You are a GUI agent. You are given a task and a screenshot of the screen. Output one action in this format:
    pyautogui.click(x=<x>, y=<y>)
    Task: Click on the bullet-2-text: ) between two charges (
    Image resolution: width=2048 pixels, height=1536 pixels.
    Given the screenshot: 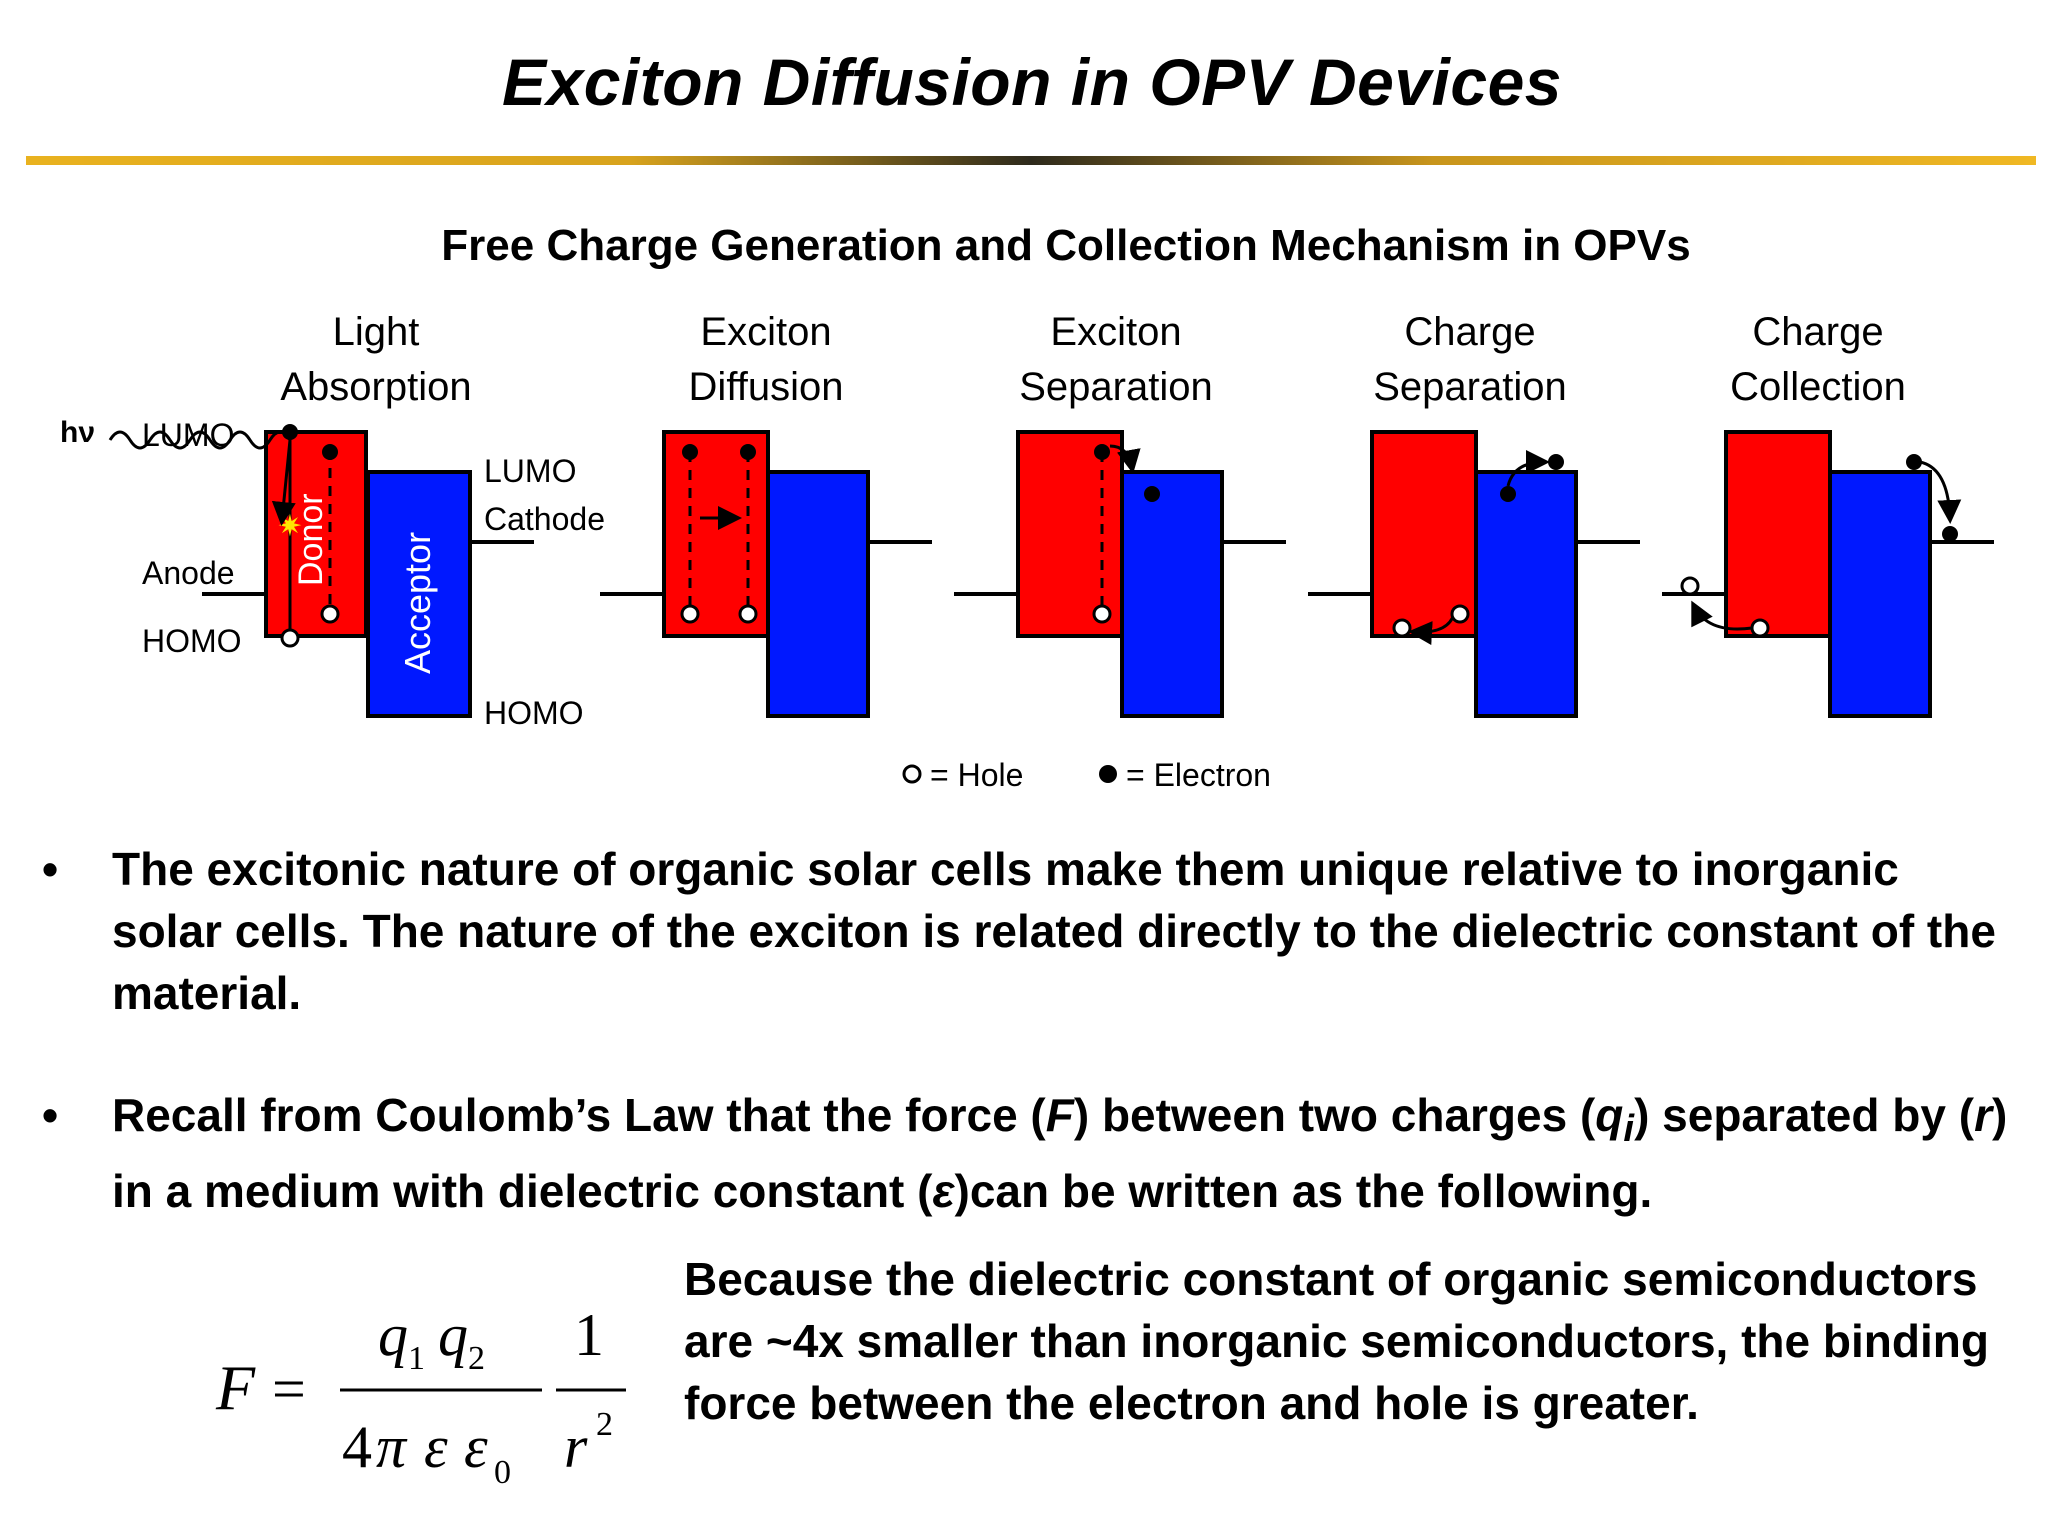 What is the action you would take?
    pyautogui.click(x=1334, y=1115)
    